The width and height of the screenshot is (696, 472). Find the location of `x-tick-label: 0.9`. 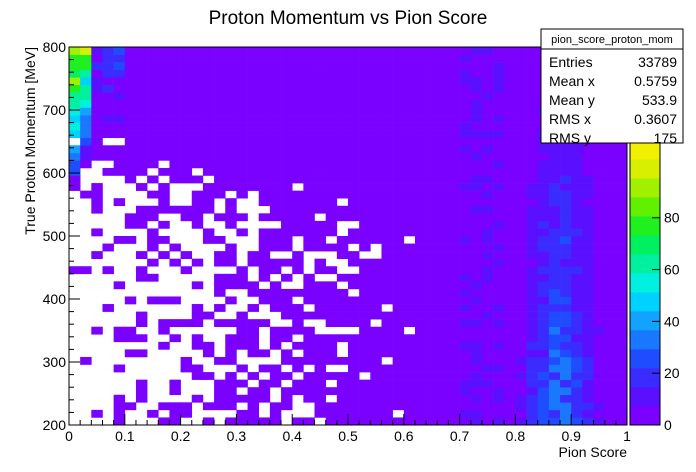

x-tick-label: 0.9 is located at coordinates (571, 436).